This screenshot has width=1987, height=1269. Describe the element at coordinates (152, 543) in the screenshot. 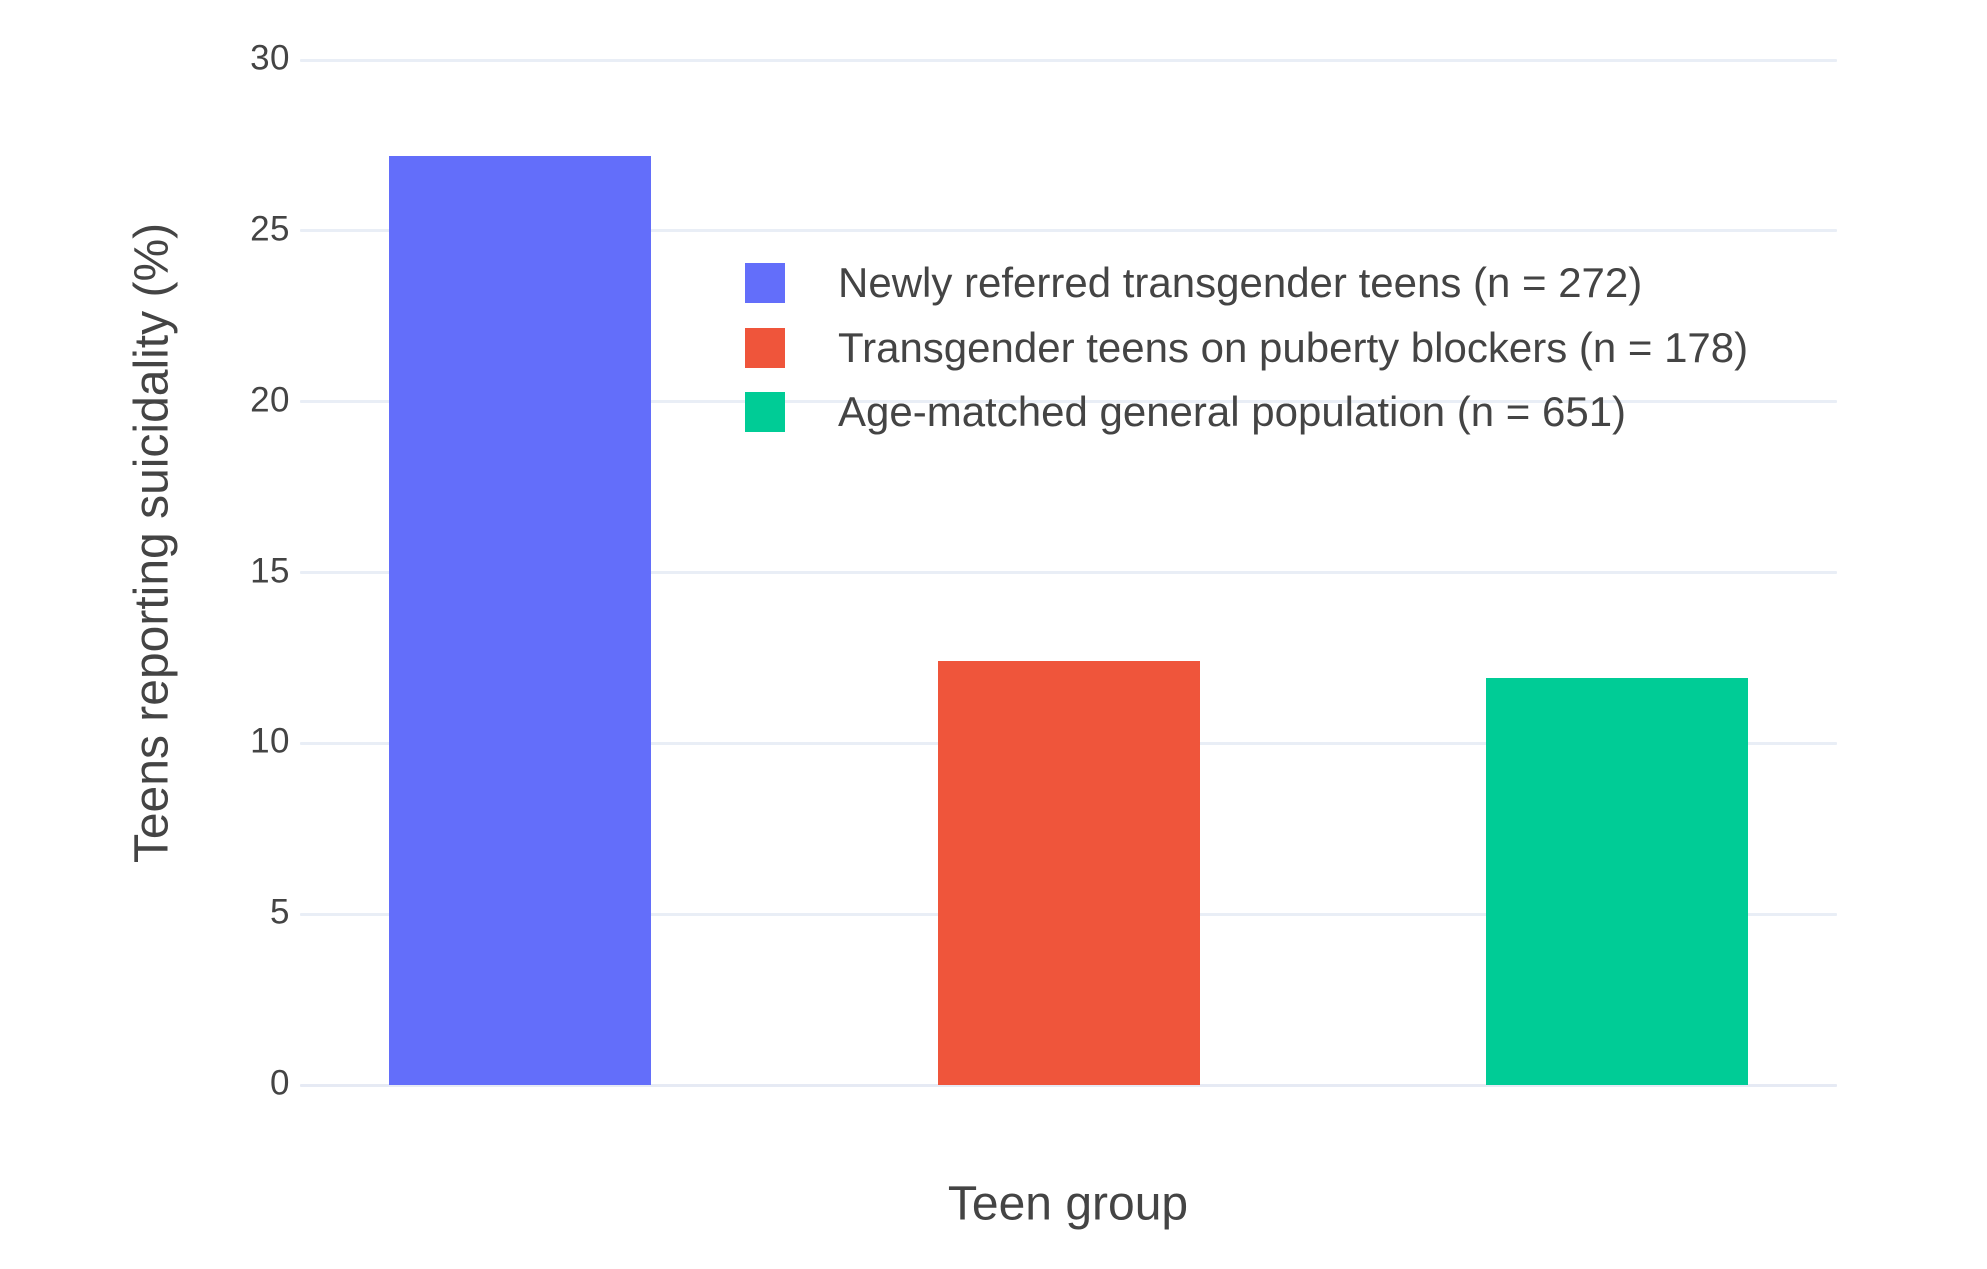

I see `y-axis-title: Teens reporting suicidality (%)` at that location.